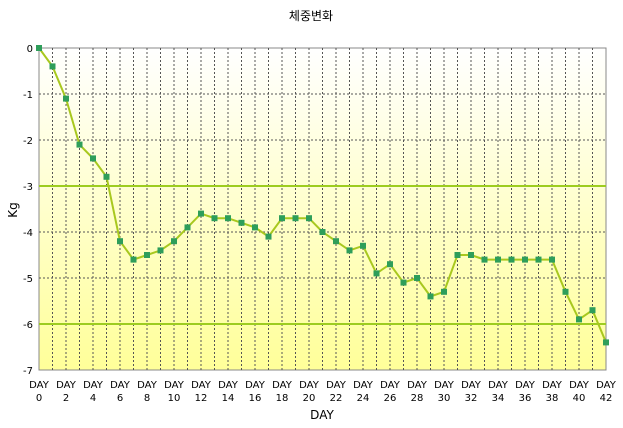 Image resolution: width=623 pixels, height=428 pixels. Describe the element at coordinates (28, 371) in the screenshot. I see `y-tick-label: -7` at that location.